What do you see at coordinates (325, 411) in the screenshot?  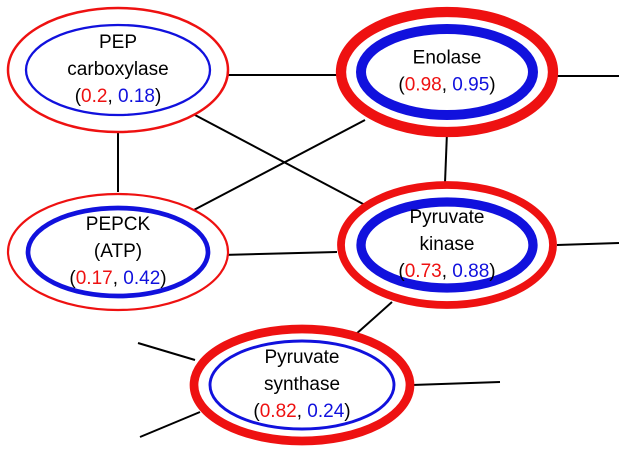 I see `blue-value: 0.24` at bounding box center [325, 411].